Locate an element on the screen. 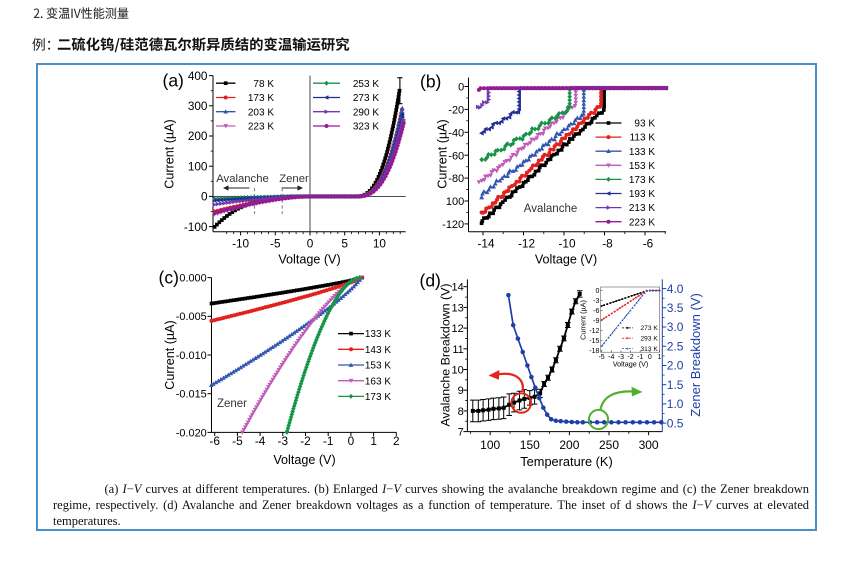  svg-text: -20 is located at coordinates (456, 111).